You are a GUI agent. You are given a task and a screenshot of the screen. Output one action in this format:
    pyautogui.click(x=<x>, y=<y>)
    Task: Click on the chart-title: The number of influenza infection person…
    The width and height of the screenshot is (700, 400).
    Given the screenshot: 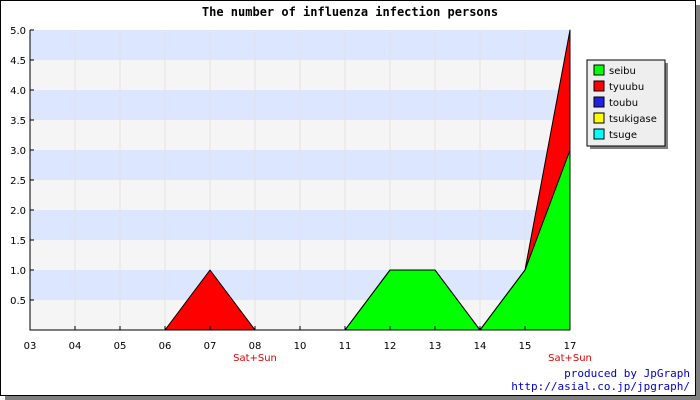 What is the action you would take?
    pyautogui.click(x=350, y=12)
    